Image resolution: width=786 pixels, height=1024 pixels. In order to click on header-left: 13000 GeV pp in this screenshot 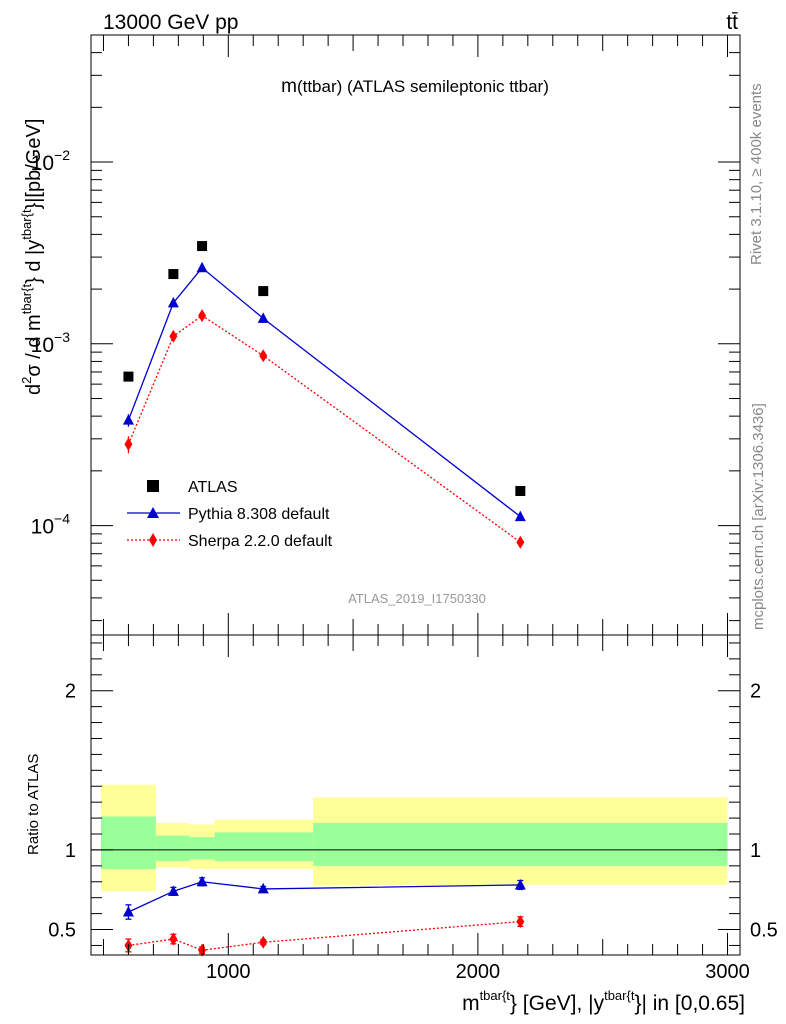, I will do `click(170, 22)`.